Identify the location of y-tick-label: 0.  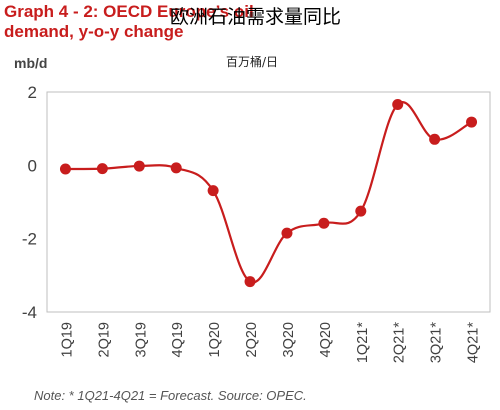
(32, 165).